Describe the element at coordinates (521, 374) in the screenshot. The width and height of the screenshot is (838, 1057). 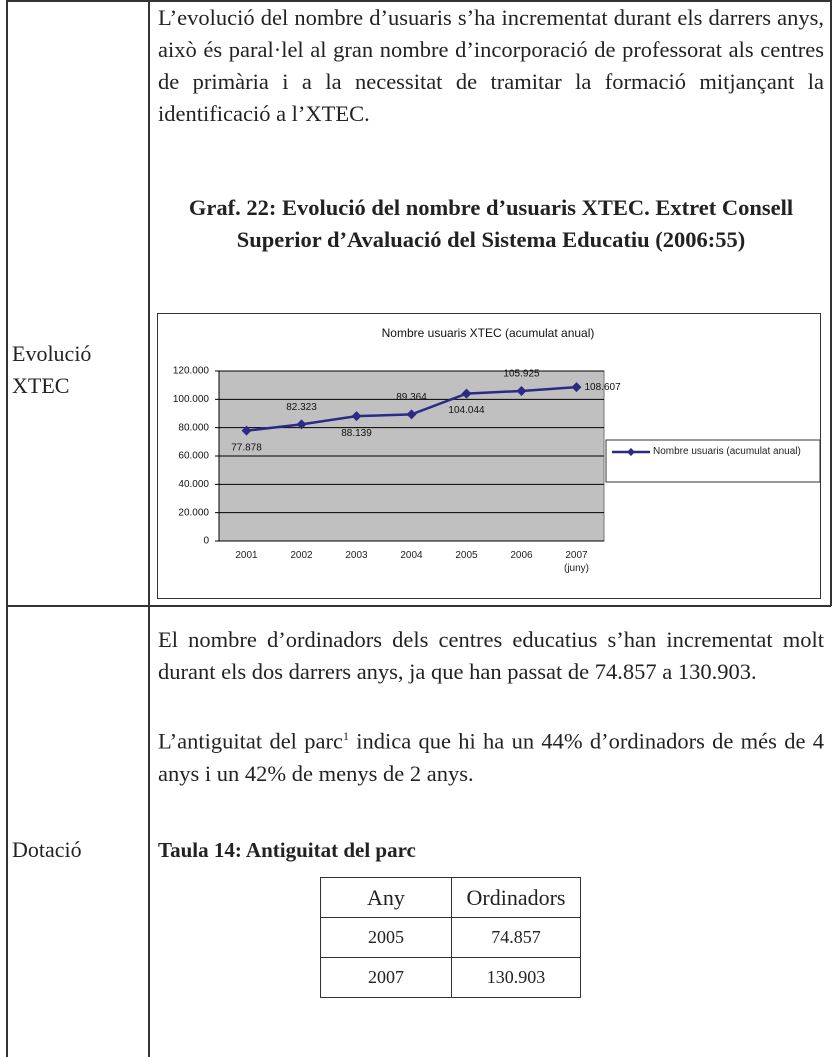
I see `data-label: 105.925` at that location.